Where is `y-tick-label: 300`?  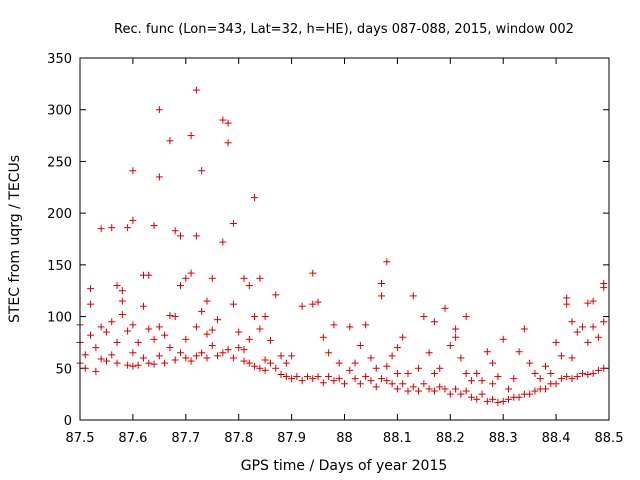
y-tick-label: 300 is located at coordinates (59, 111).